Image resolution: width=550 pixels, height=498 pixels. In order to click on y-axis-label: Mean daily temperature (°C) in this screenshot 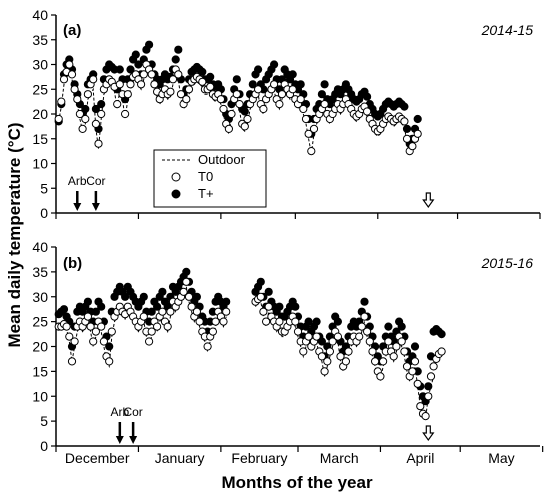, I will do `click(14, 234)`.